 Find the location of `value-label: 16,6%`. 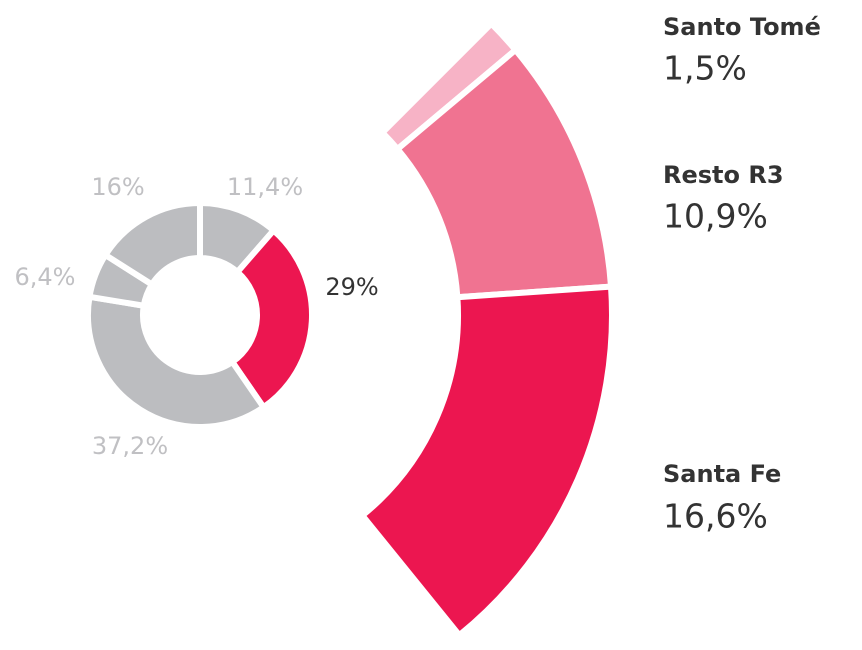

value-label: 16,6% is located at coordinates (715, 516).